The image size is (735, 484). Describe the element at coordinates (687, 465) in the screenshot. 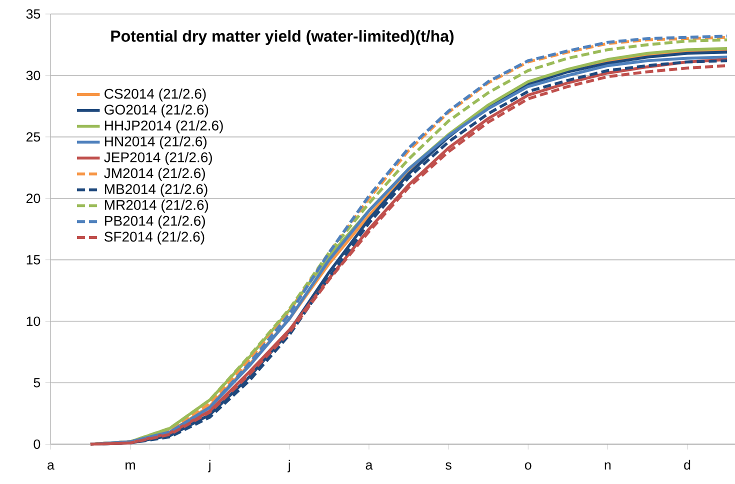

I see `x-tick-label: d` at that location.